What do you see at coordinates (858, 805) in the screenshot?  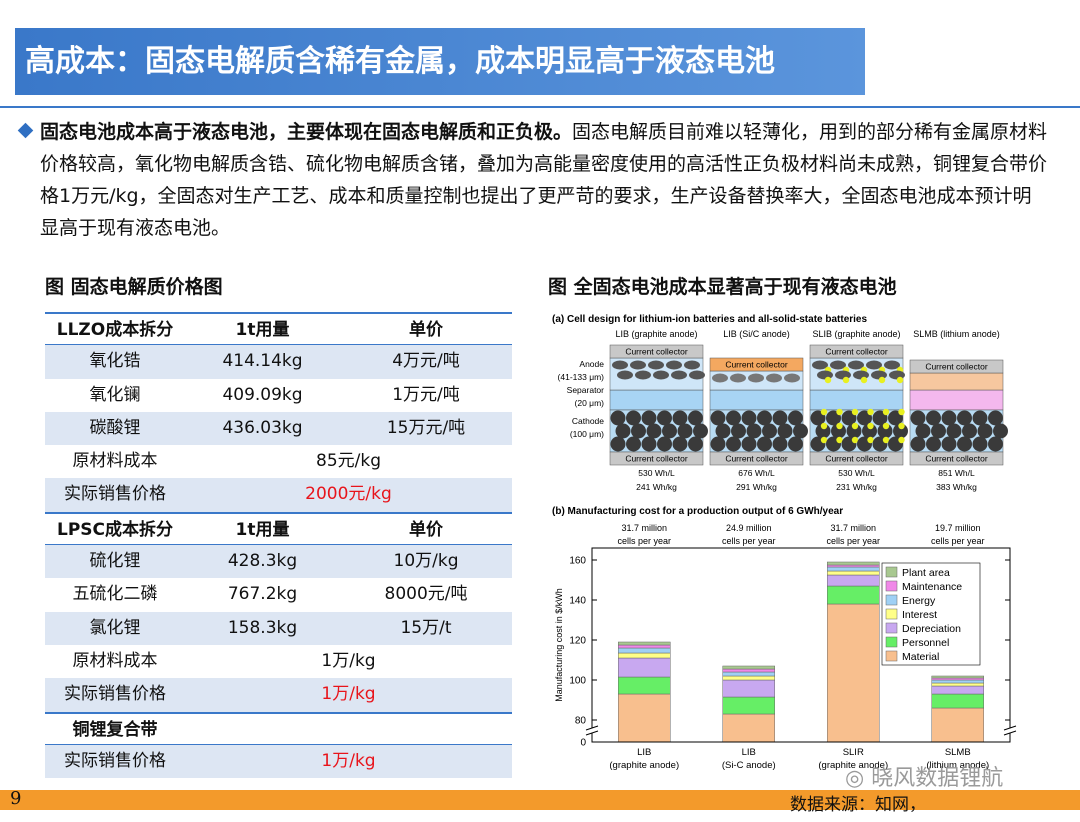 I see `source: 数据来源：知网，` at bounding box center [858, 805].